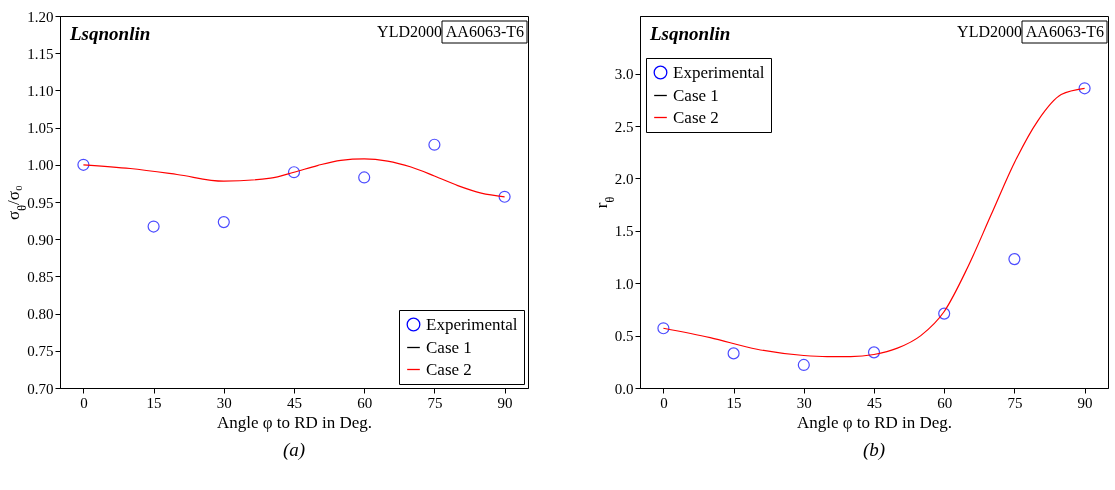 Image resolution: width=1115 pixels, height=490 pixels. I want to click on y-tick-label: 1.0, so click(624, 283).